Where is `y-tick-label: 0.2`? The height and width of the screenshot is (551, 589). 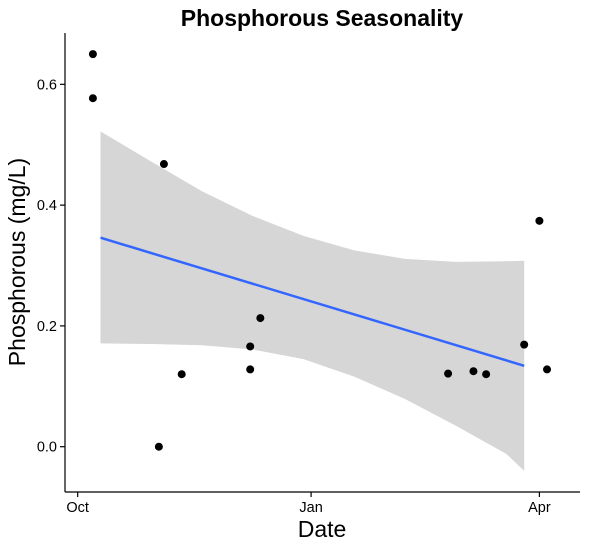 y-tick-label: 0.2 is located at coordinates (47, 327).